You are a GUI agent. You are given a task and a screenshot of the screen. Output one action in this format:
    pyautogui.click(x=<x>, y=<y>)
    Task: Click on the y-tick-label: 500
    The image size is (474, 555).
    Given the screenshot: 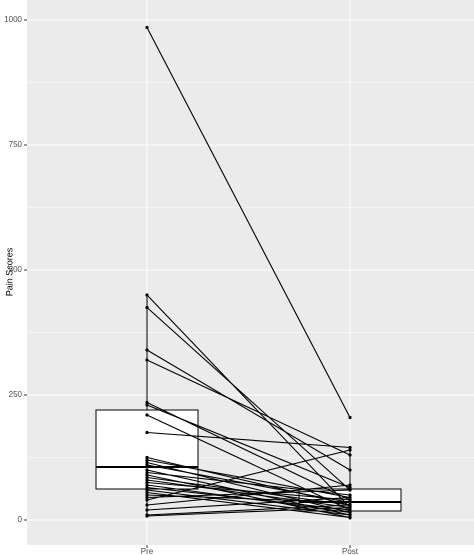 What is the action you would take?
    pyautogui.click(x=16, y=269)
    